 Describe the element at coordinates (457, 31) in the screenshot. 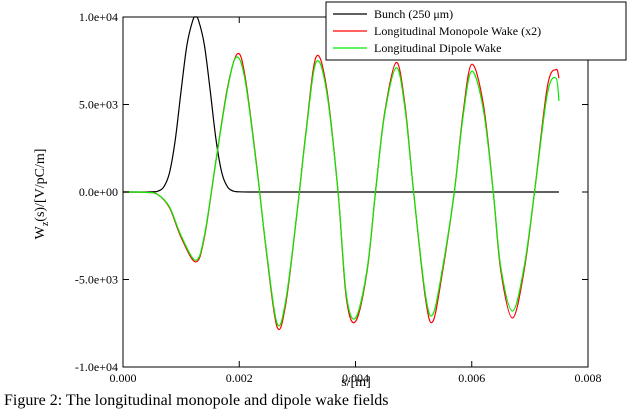

I see `legend-label: Longitudinal Monopole Wake (x2)` at that location.